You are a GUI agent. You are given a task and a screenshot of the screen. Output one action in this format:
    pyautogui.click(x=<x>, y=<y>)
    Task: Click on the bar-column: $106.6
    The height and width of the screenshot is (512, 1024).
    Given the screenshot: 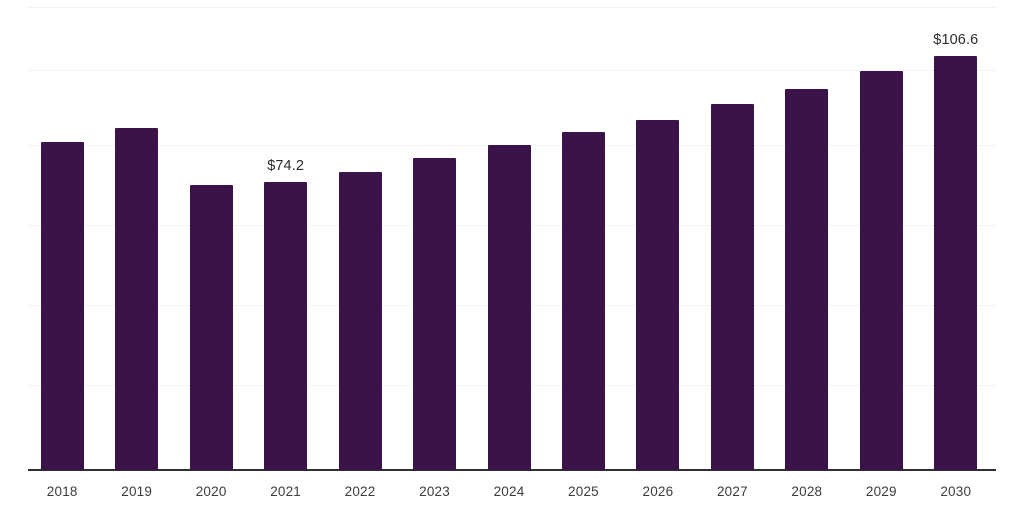 What is the action you would take?
    pyautogui.click(x=956, y=235)
    